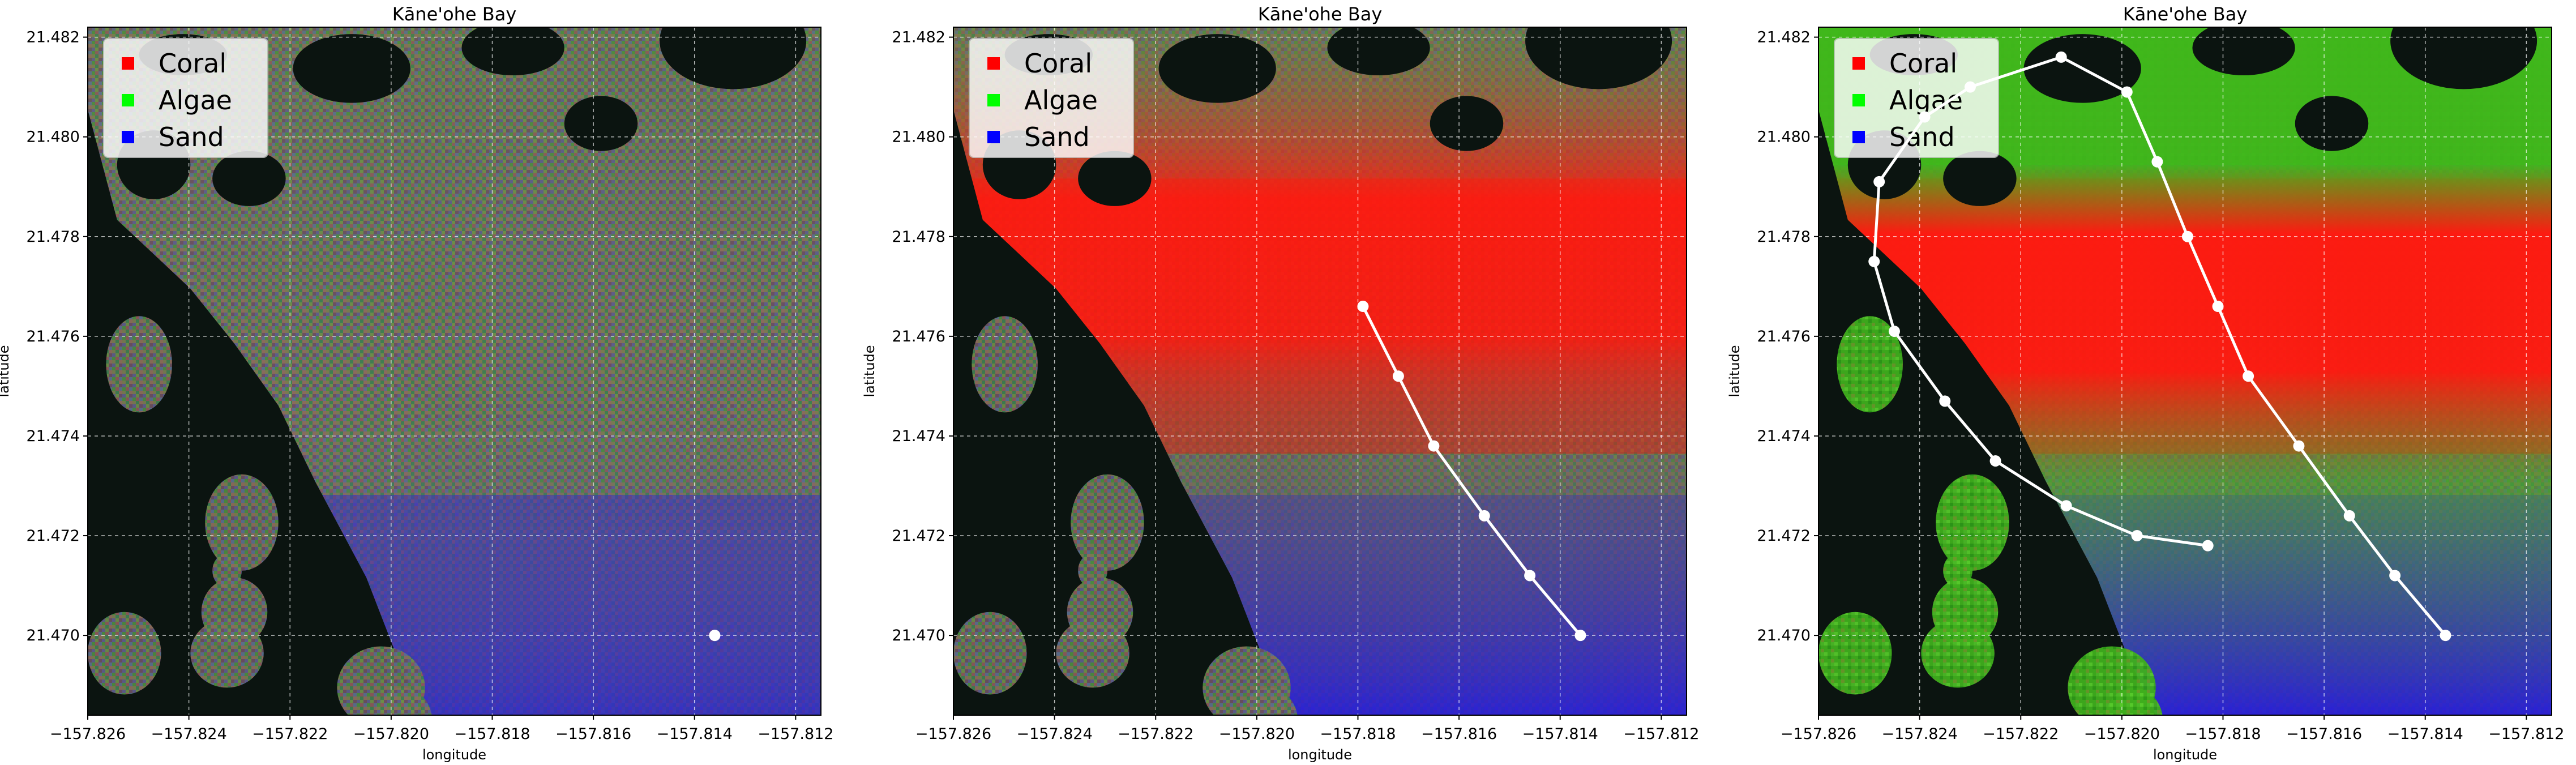 The height and width of the screenshot is (765, 2576). What do you see at coordinates (53, 137) in the screenshot?
I see `y-tick-label: 21.480` at bounding box center [53, 137].